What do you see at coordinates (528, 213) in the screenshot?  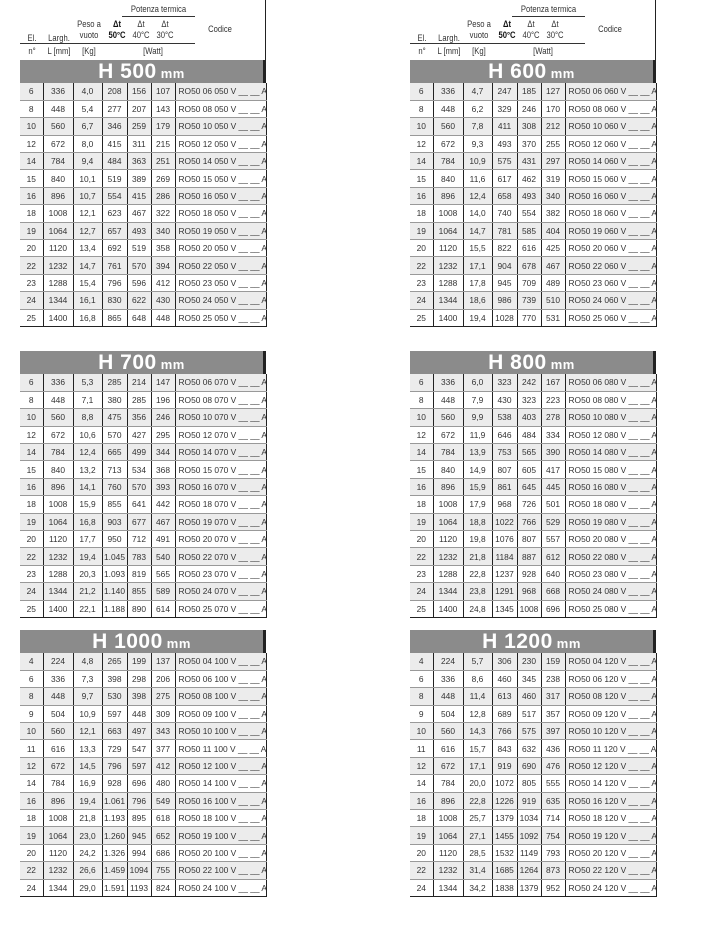 I see `cell-w40: 554` at bounding box center [528, 213].